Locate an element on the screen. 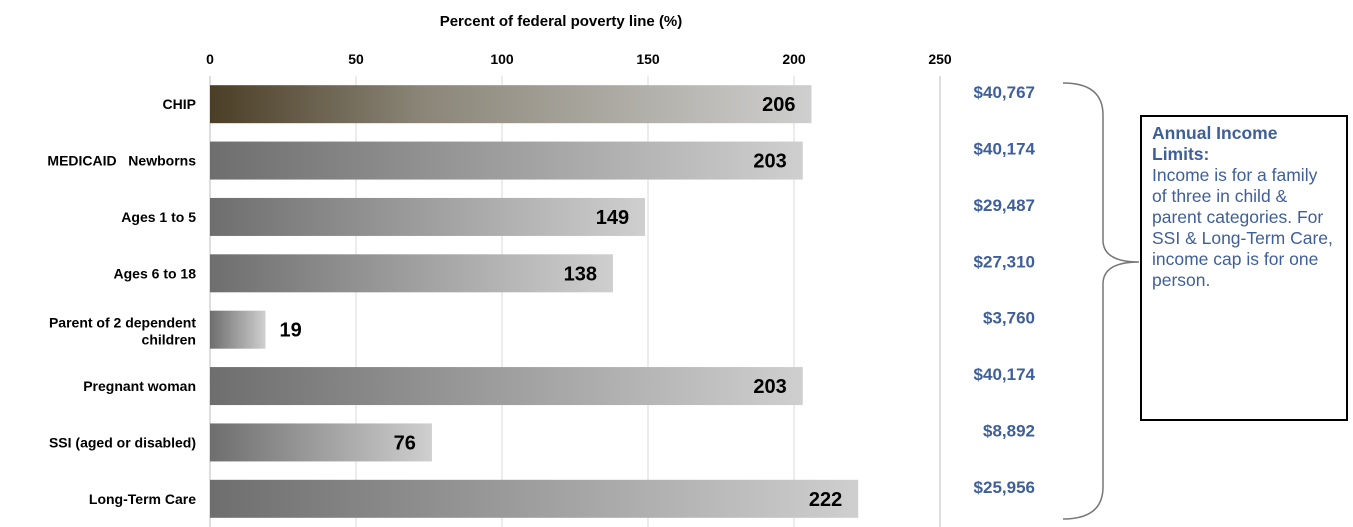  income-limit-label: $3,760 is located at coordinates (1009, 318).